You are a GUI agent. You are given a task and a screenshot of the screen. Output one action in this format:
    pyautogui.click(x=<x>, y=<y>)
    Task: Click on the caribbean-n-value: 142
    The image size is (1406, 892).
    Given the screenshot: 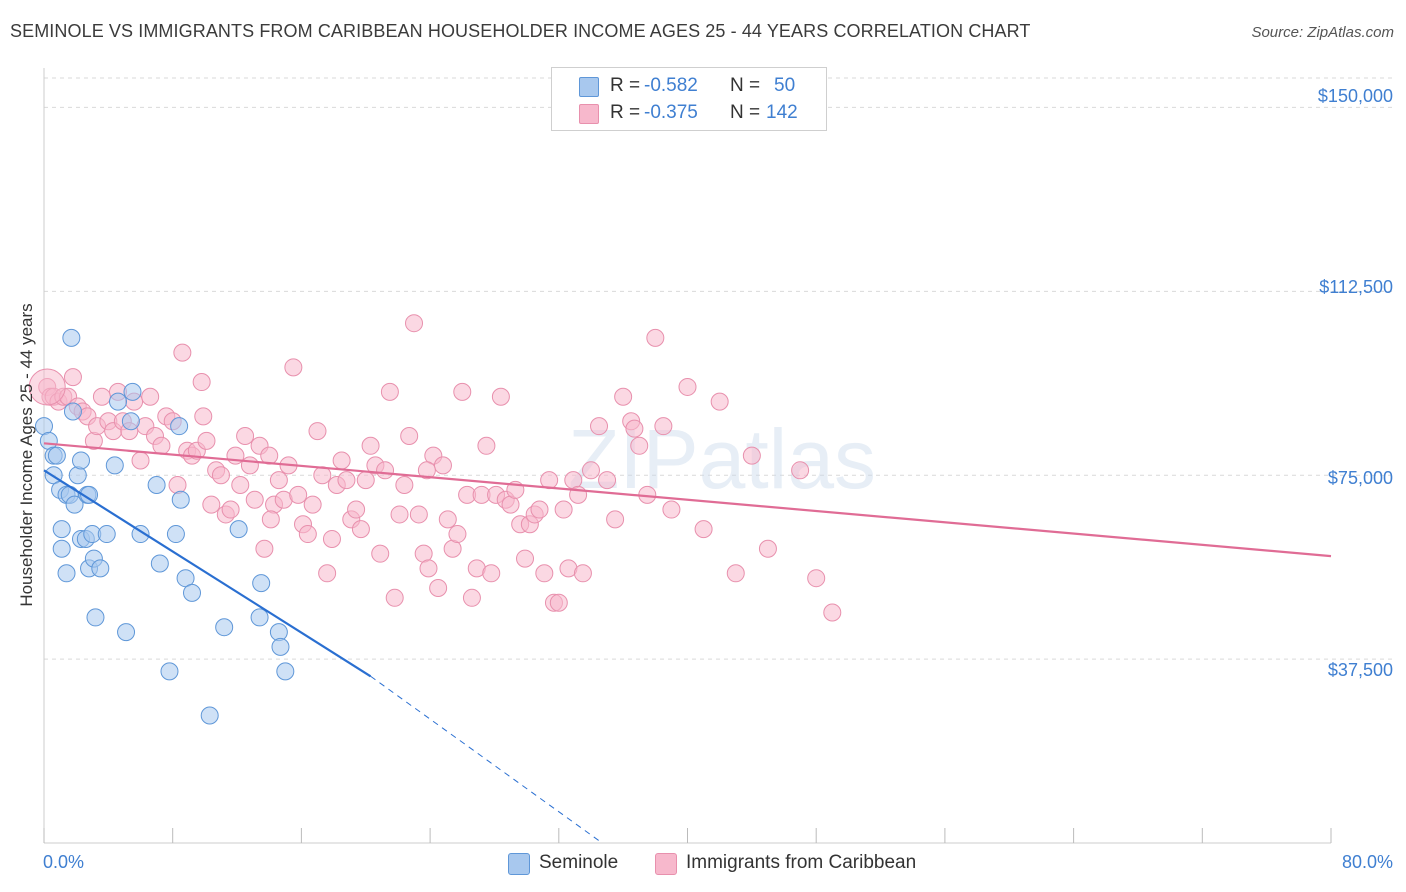 What is the action you would take?
    pyautogui.click(x=782, y=112)
    